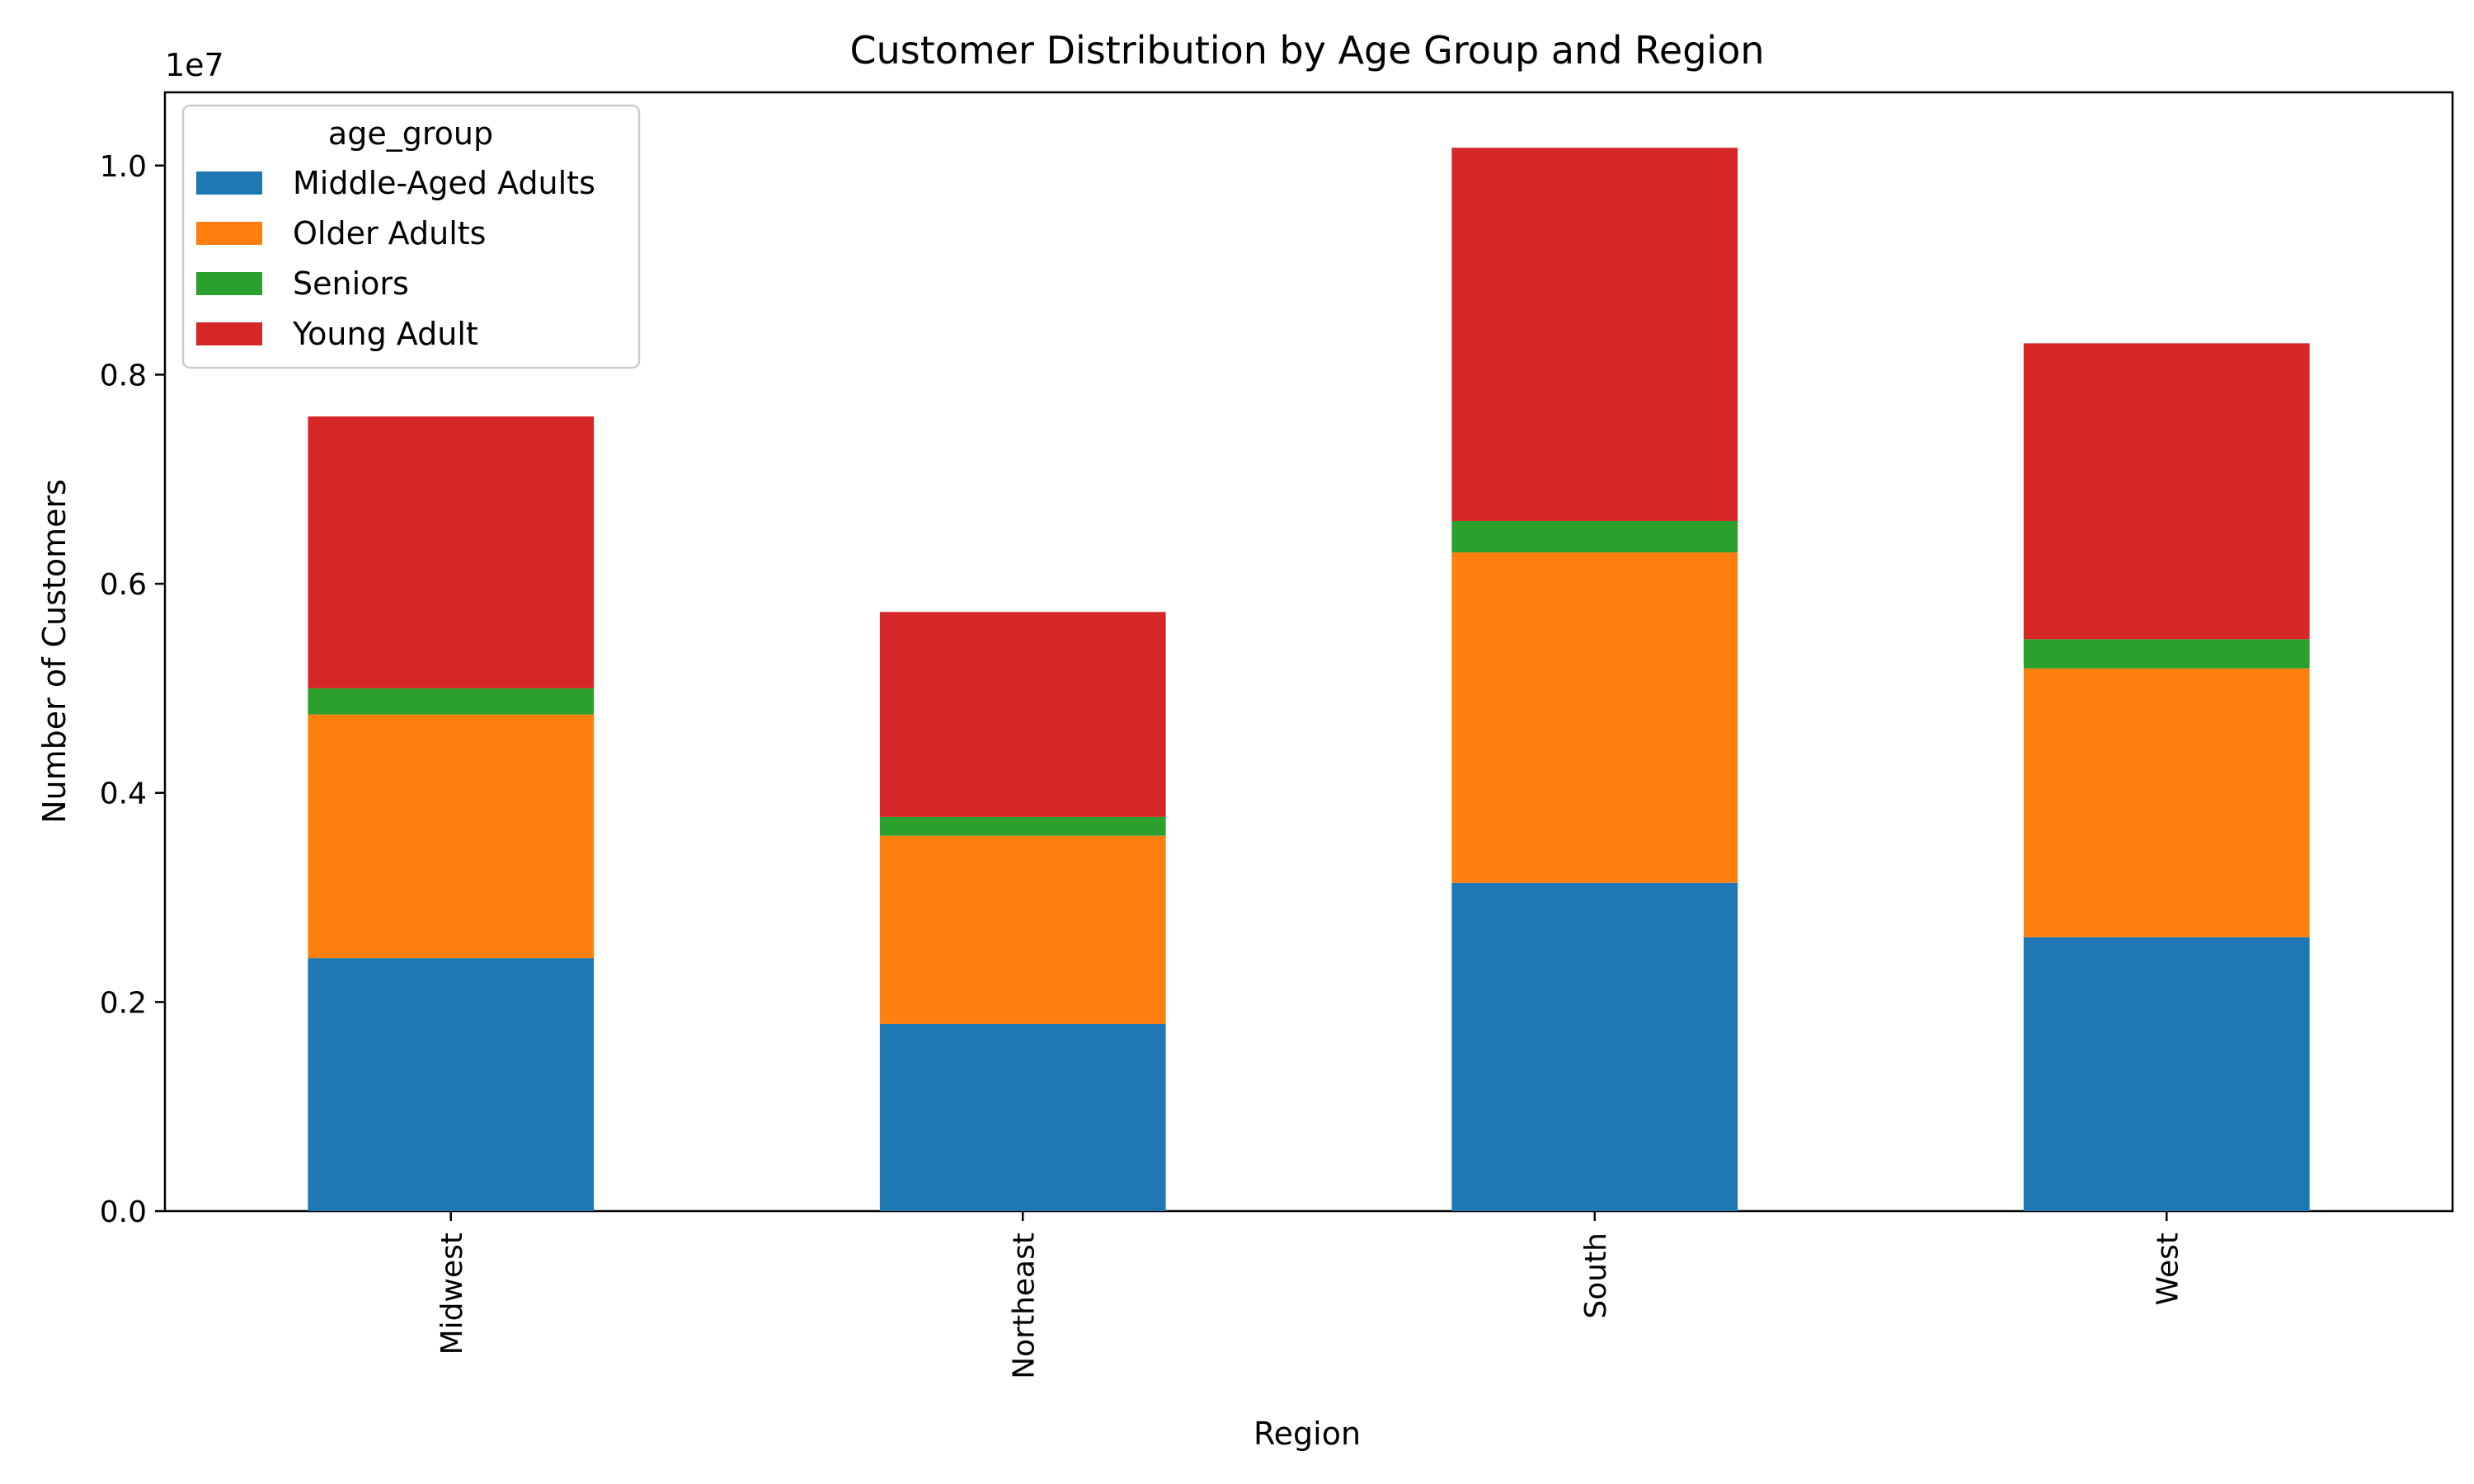 The width and height of the screenshot is (2474, 1484). I want to click on bar-west-young-adult, so click(2166, 491).